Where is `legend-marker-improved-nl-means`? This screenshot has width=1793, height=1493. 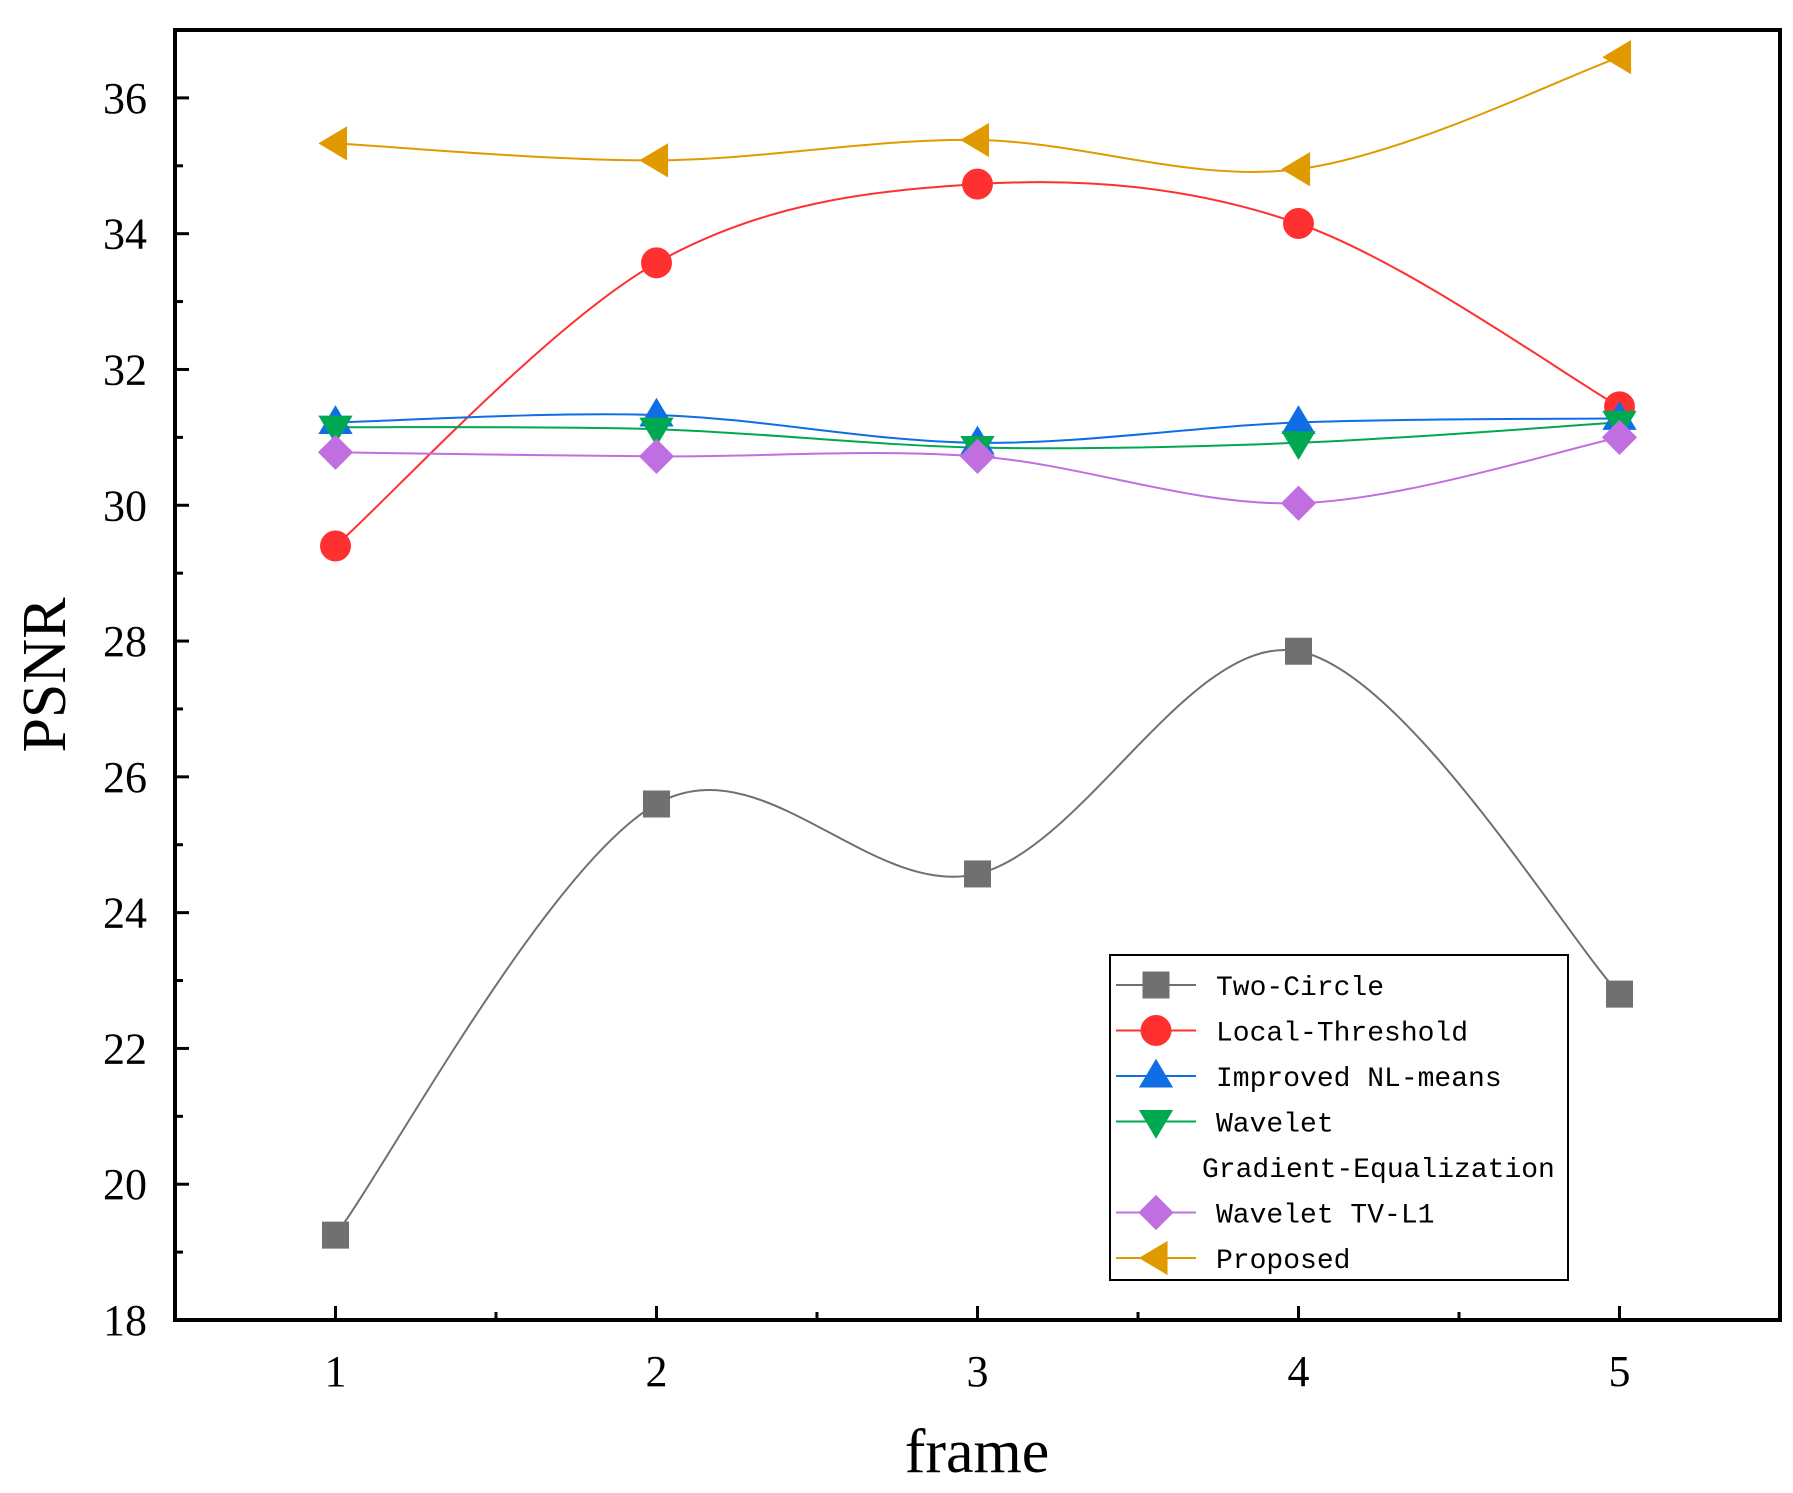 legend-marker-improved-nl-means is located at coordinates (1156, 1073).